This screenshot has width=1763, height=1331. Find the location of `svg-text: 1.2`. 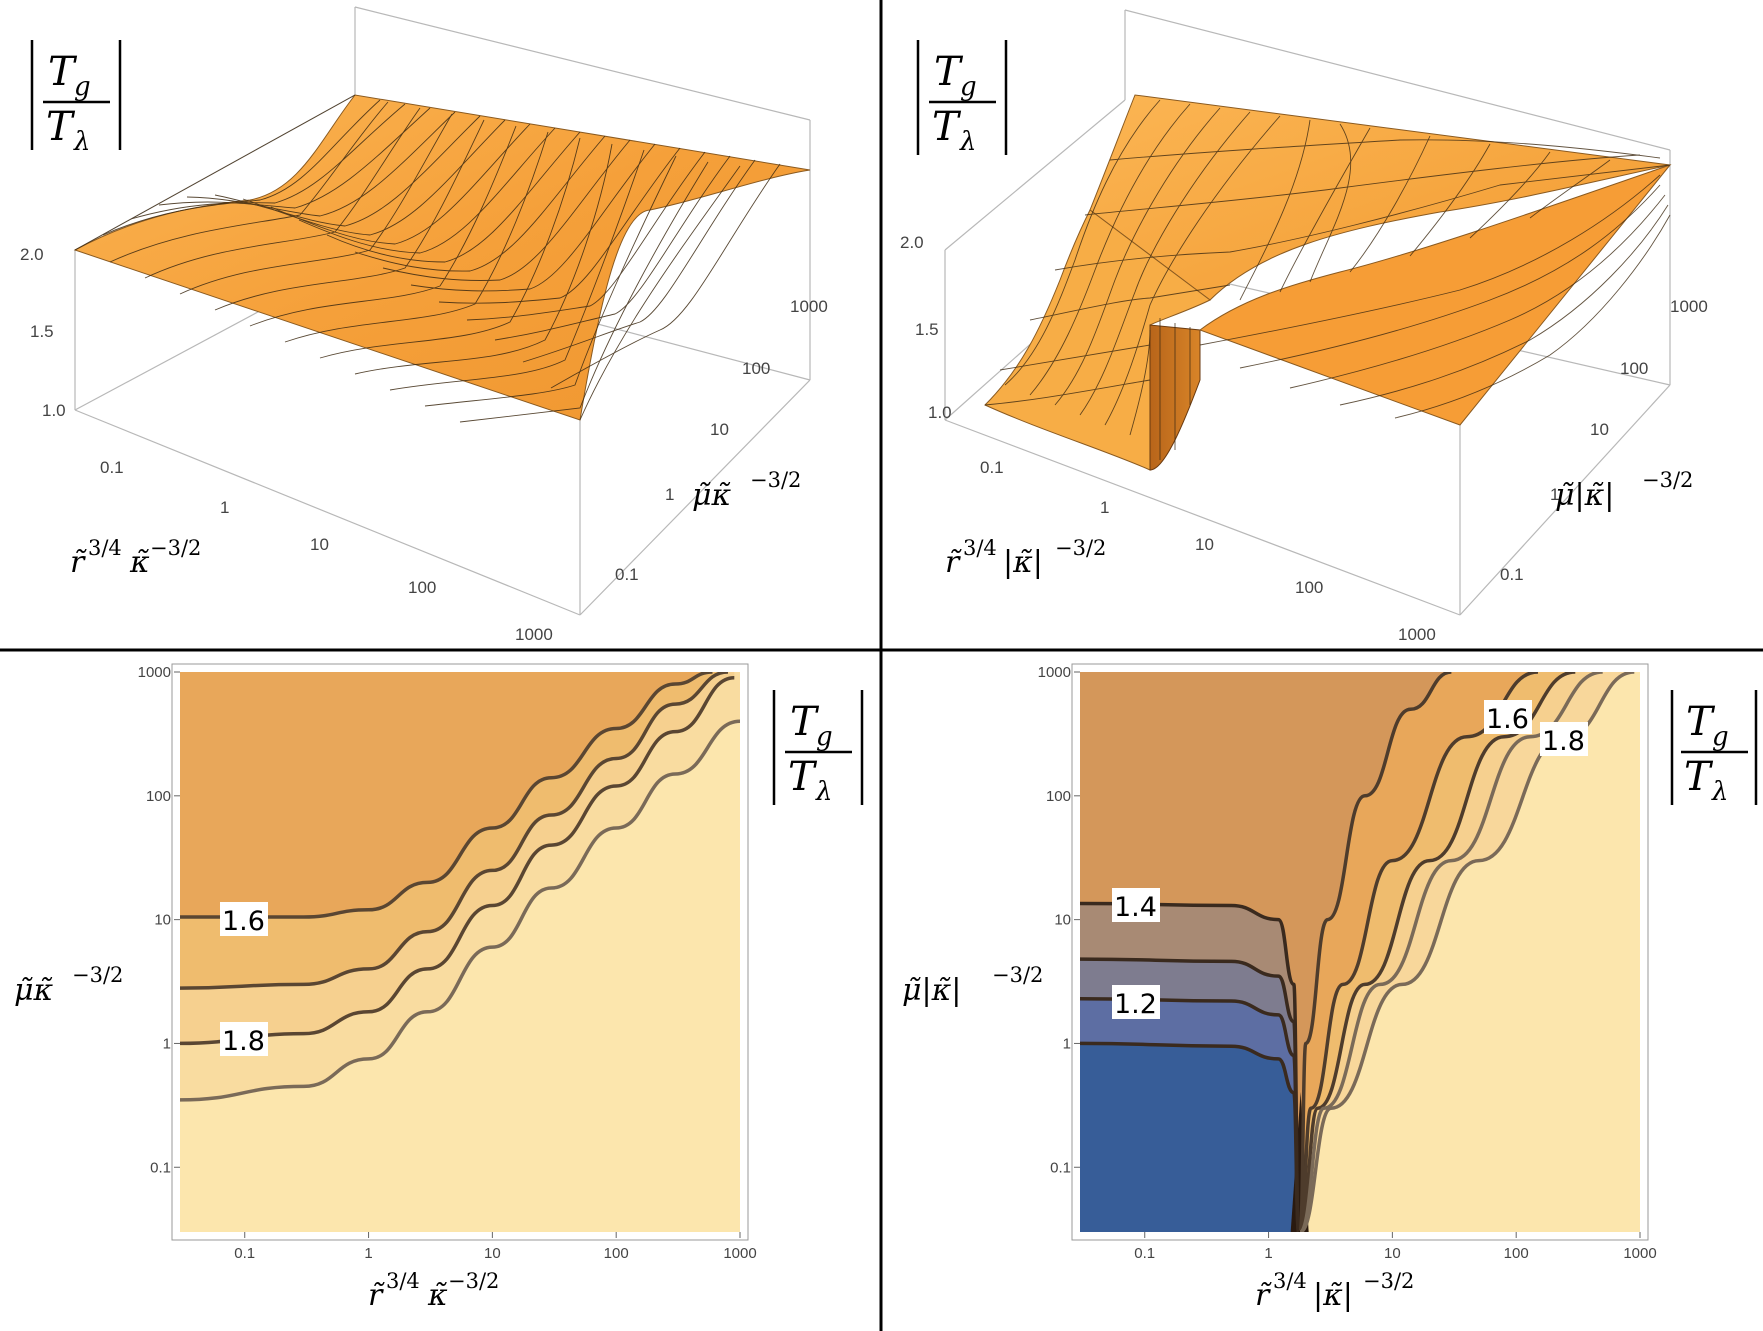

svg-text: 1.2 is located at coordinates (1135, 1004).